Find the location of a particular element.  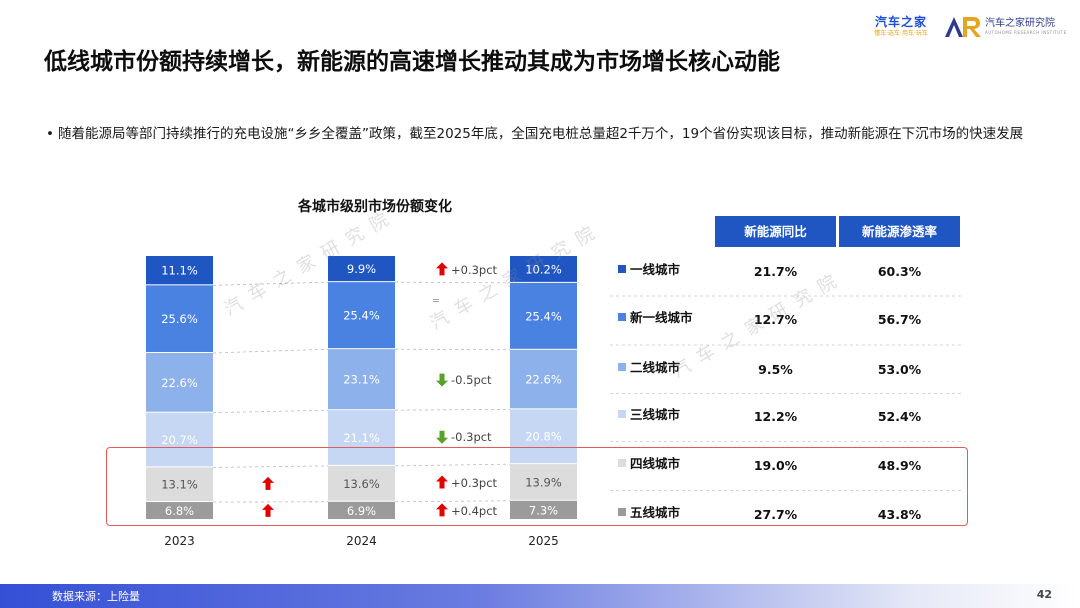

bar-value-label: 9.9% is located at coordinates (361, 269).